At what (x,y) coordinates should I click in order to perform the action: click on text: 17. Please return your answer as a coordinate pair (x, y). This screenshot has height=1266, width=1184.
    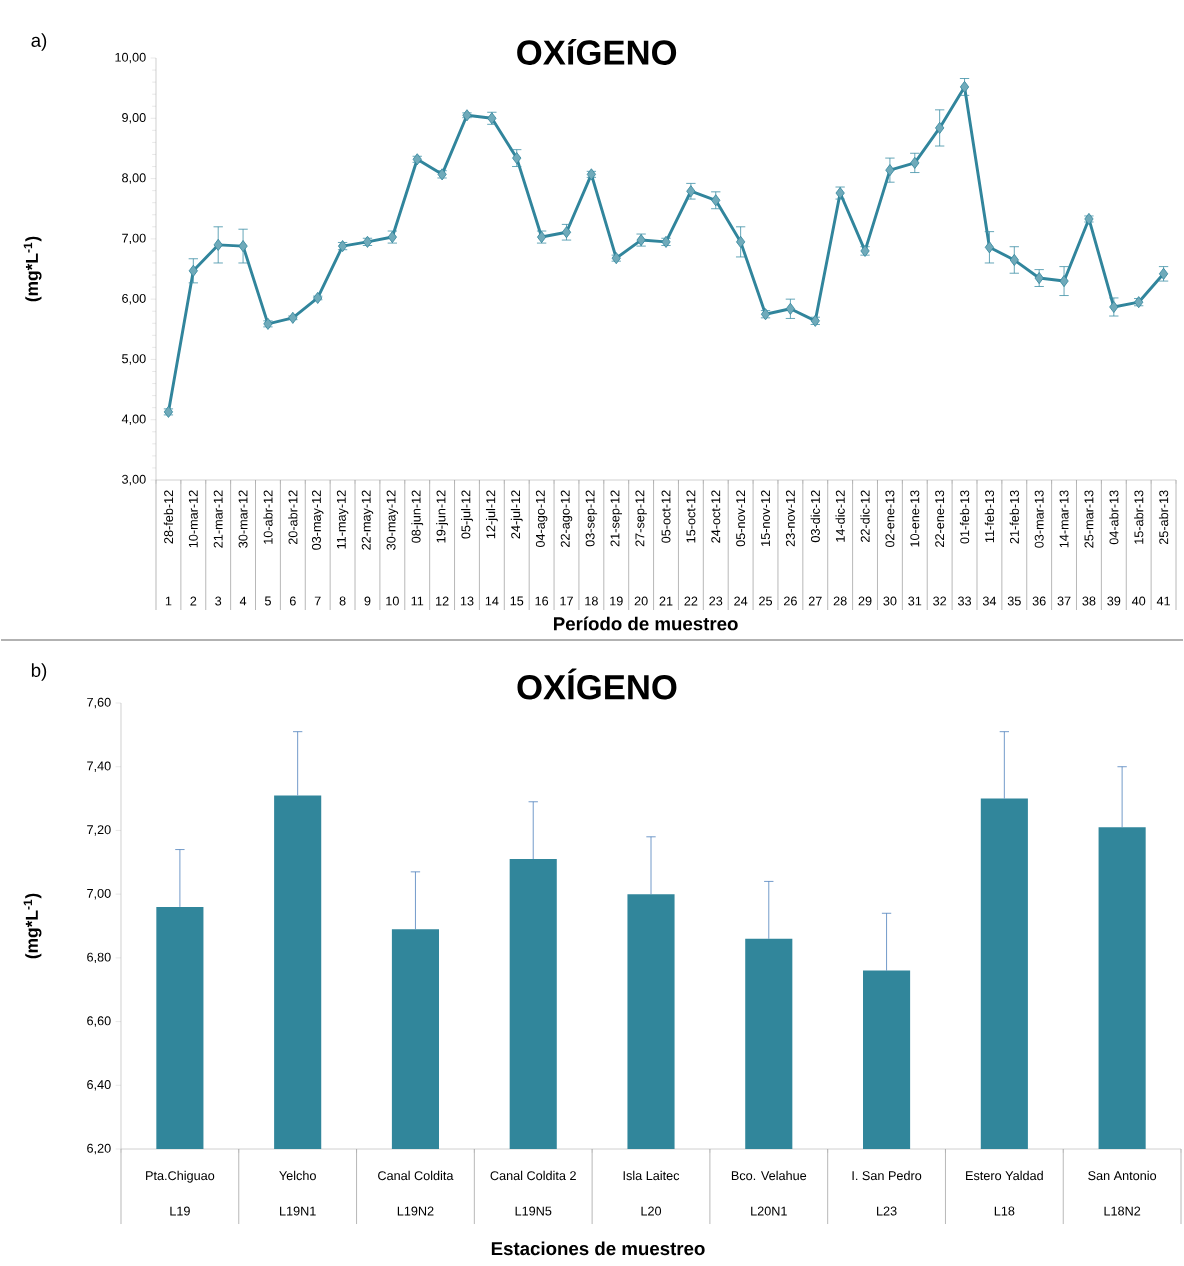
    Looking at the image, I should click on (566, 601).